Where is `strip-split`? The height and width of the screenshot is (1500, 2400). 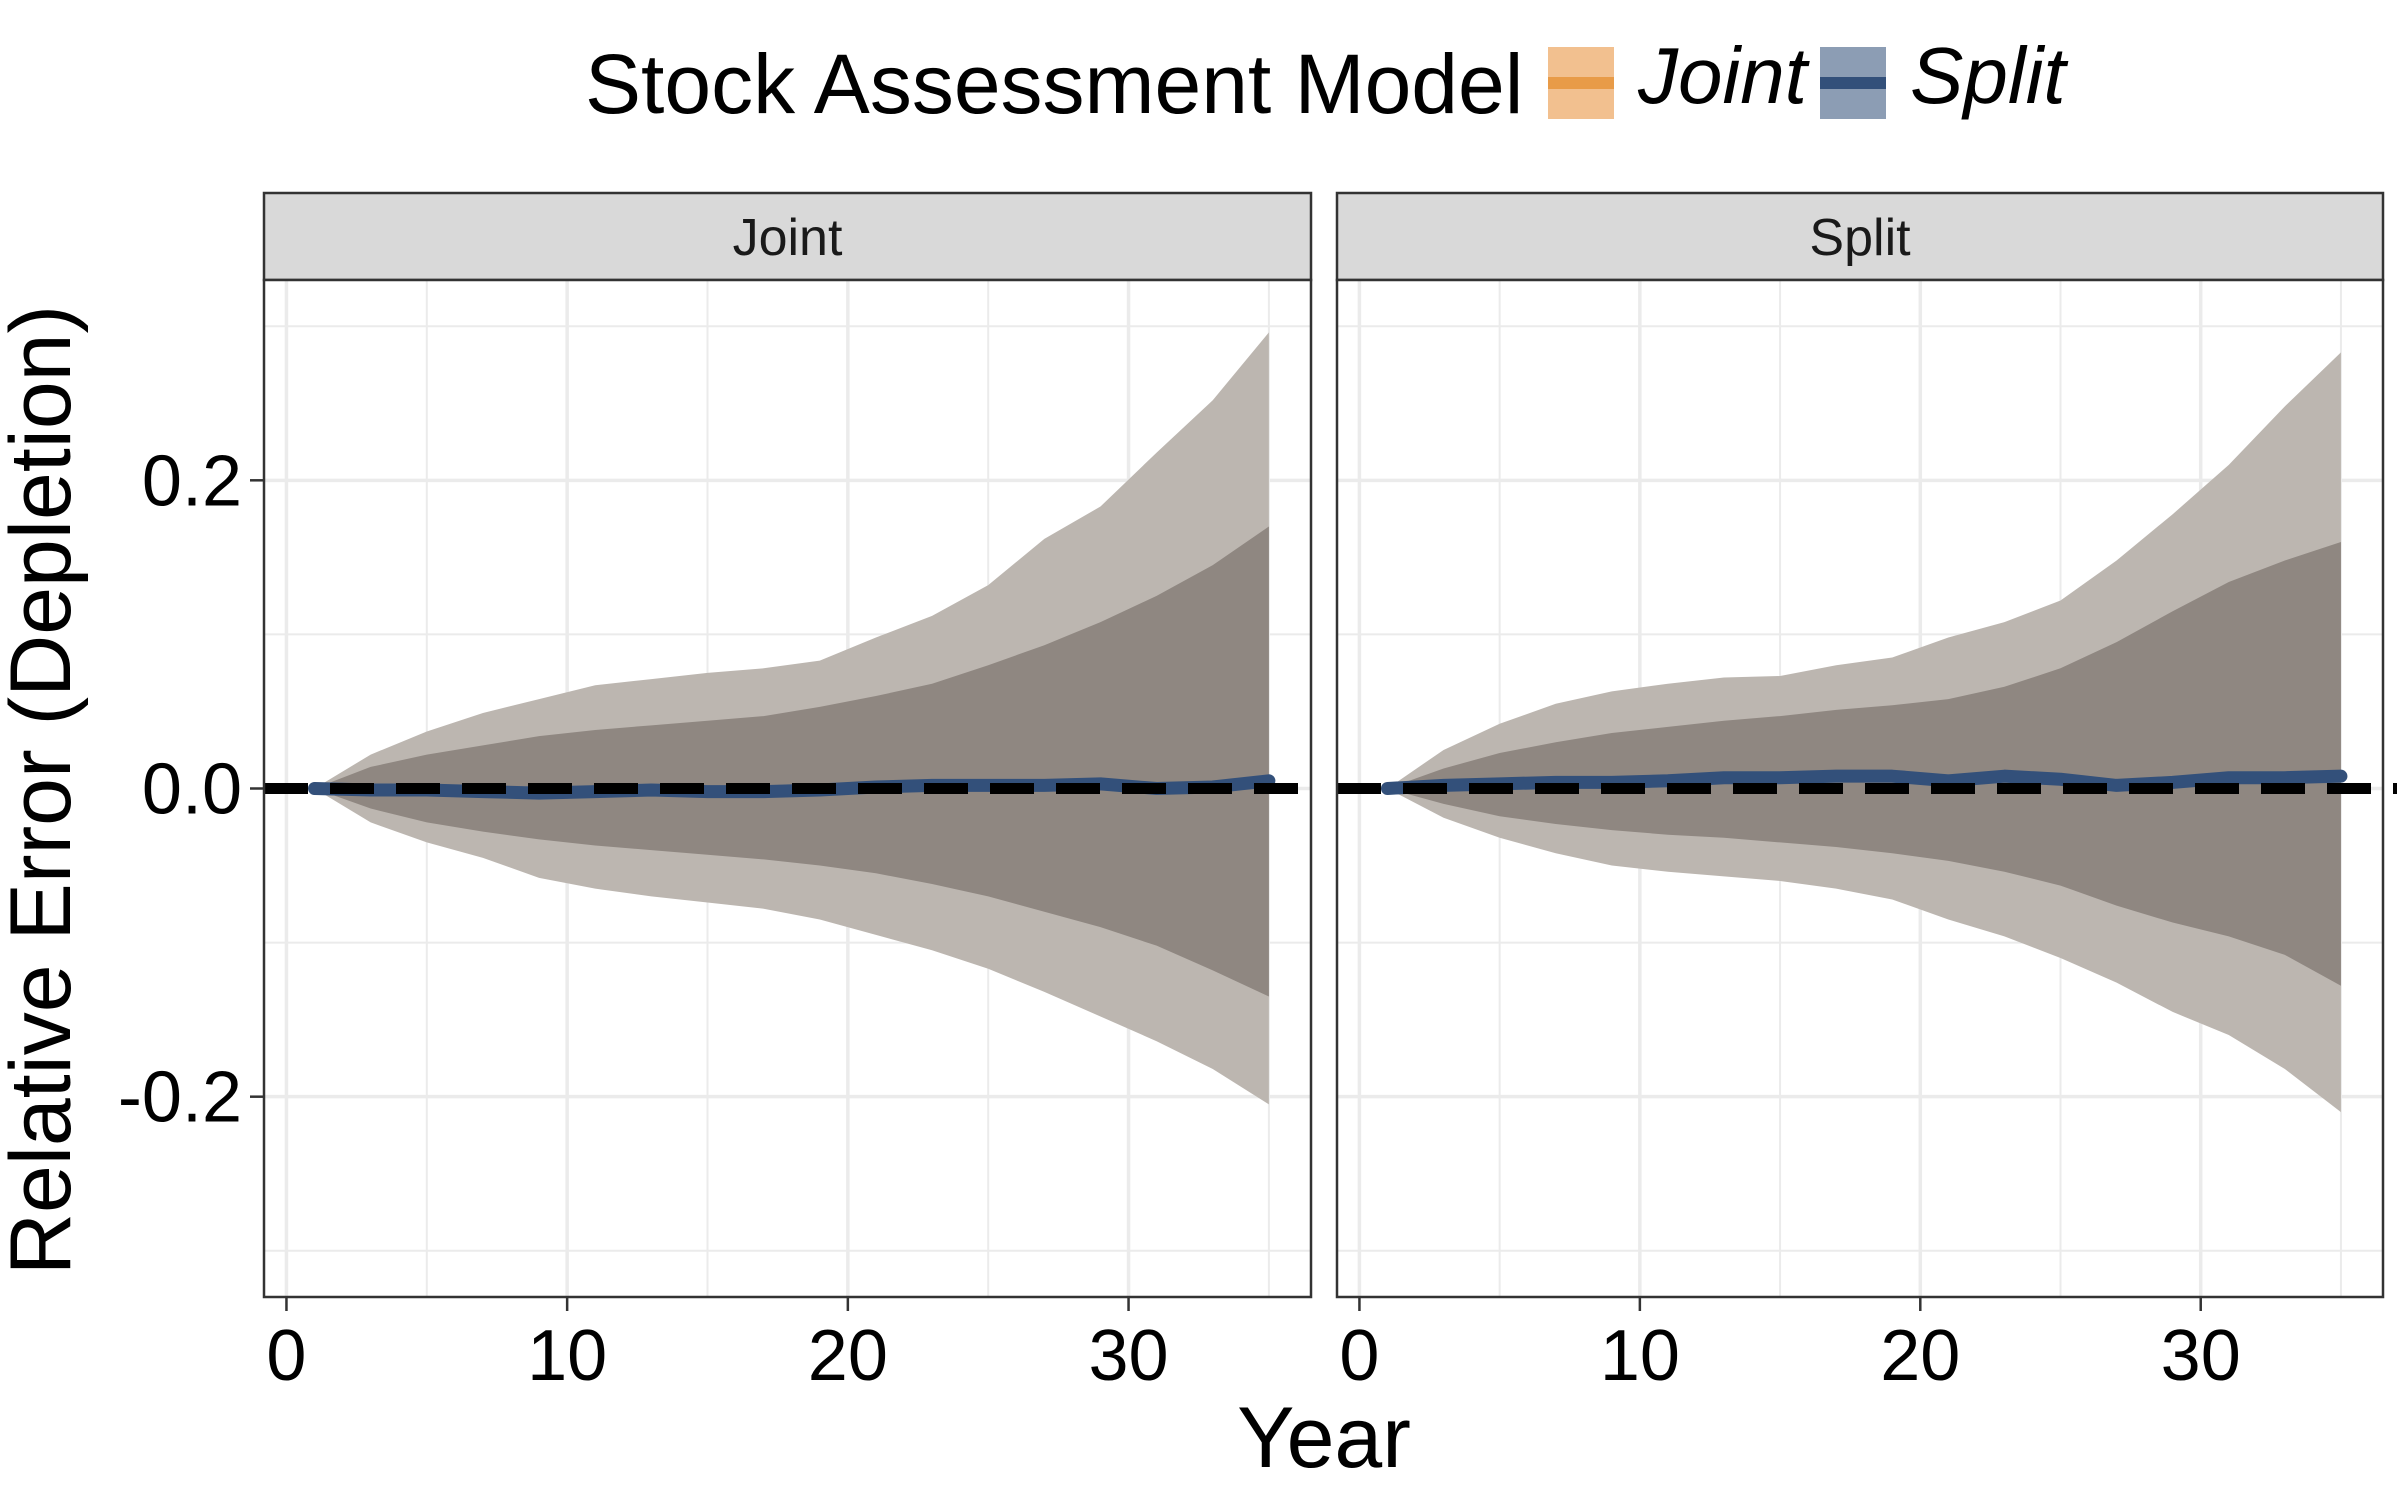
strip-split is located at coordinates (1860, 236).